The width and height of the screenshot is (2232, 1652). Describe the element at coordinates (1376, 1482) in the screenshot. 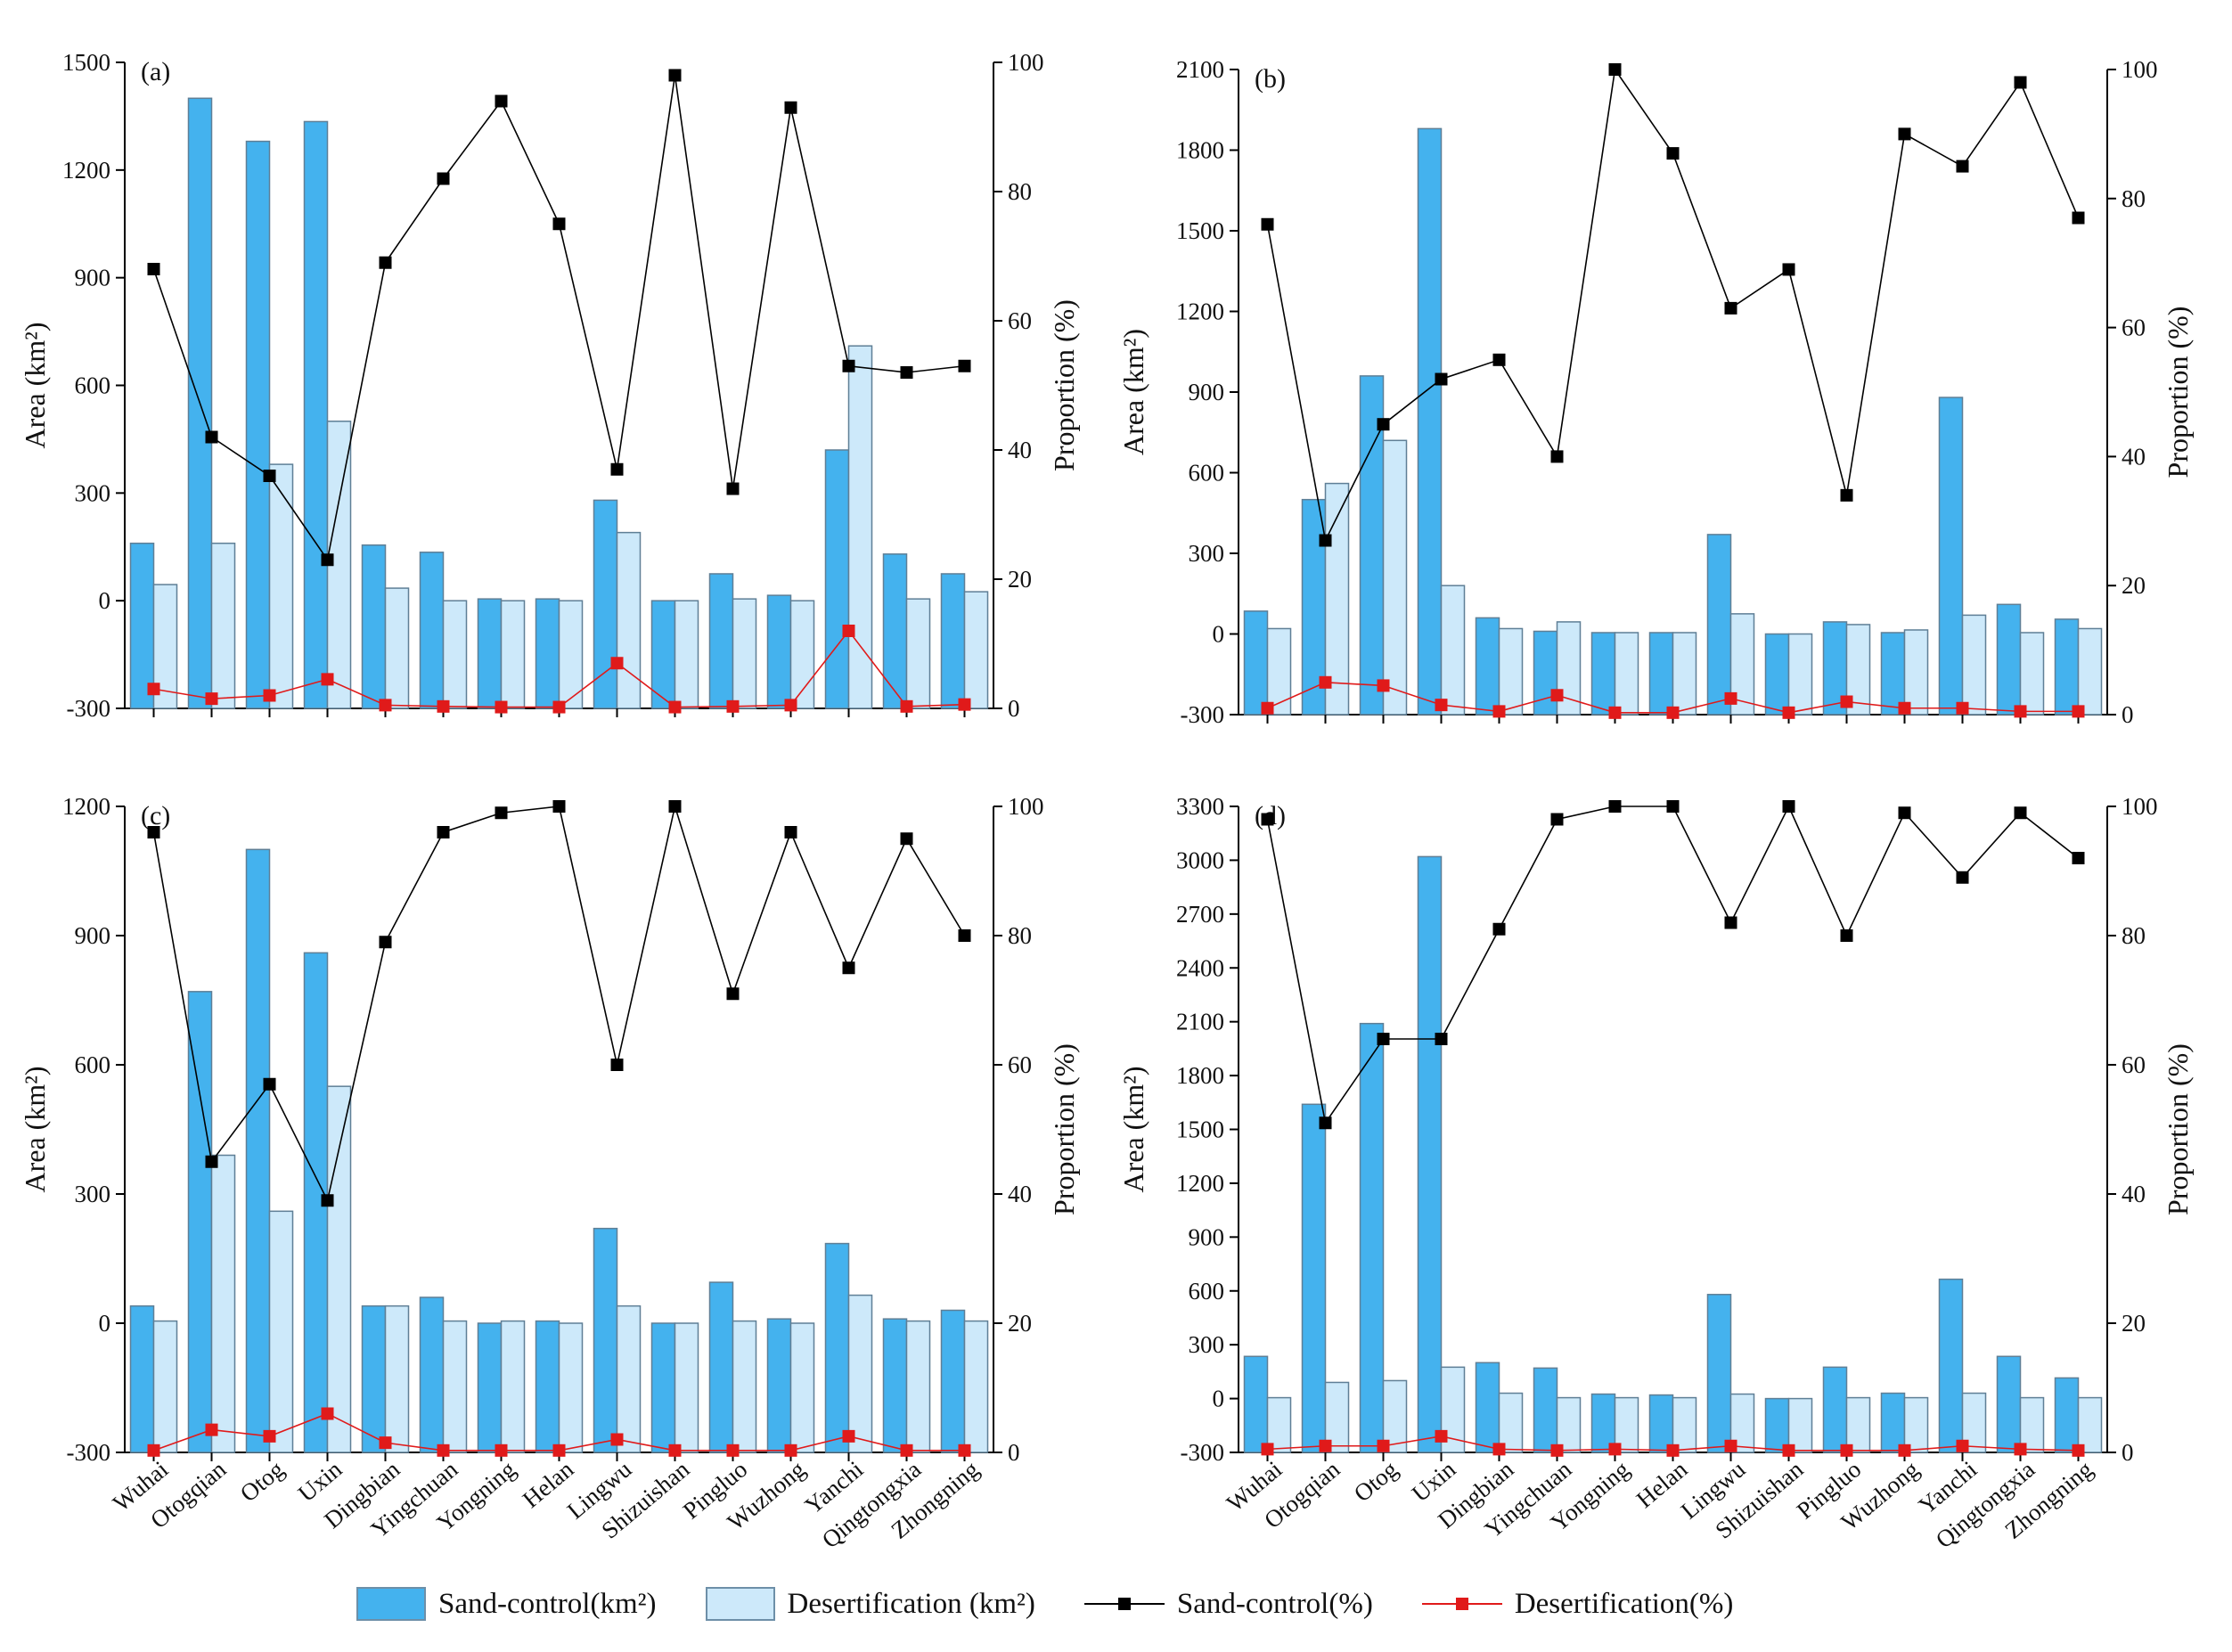

I see `x-tick-label: Otog` at that location.